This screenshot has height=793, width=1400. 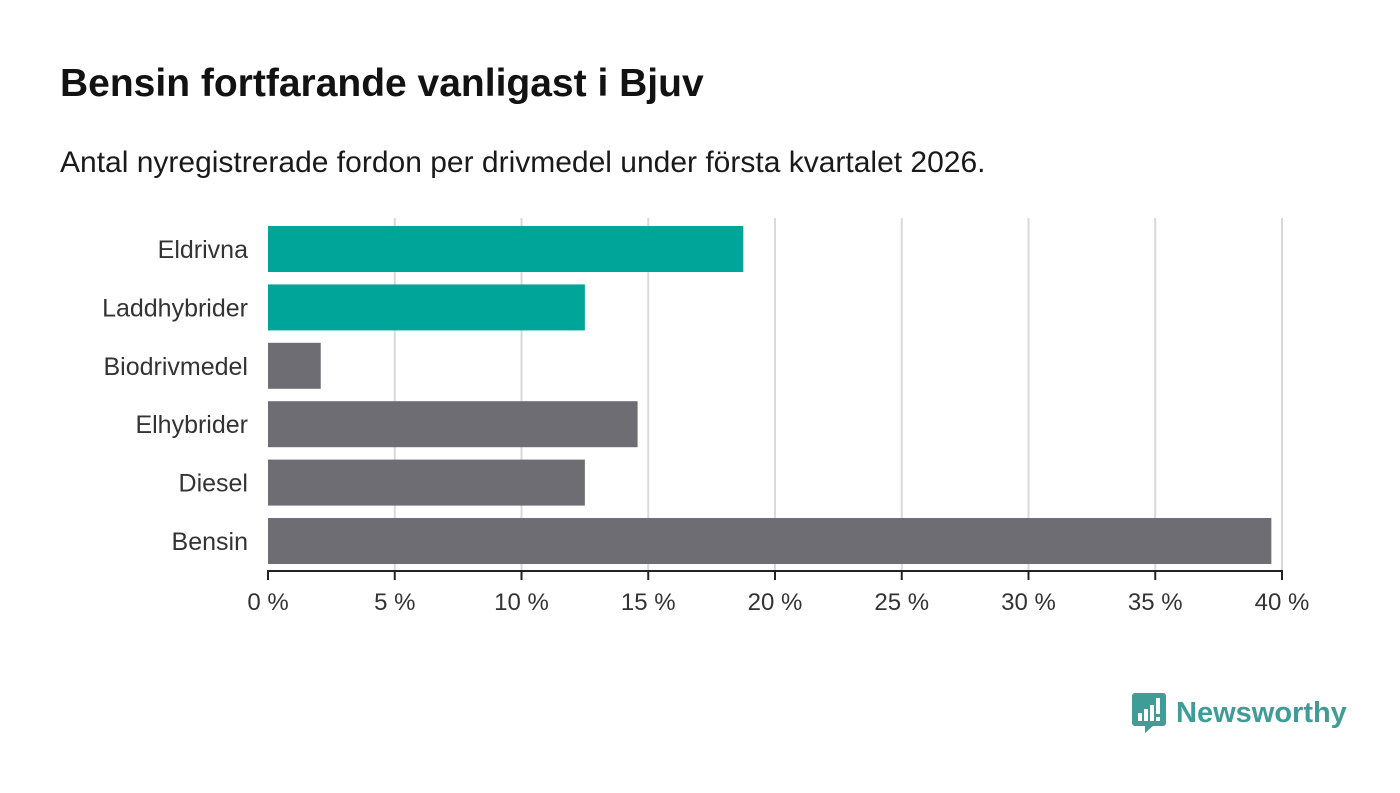 What do you see at coordinates (1149, 713) in the screenshot?
I see `newsworthy-logo-icon` at bounding box center [1149, 713].